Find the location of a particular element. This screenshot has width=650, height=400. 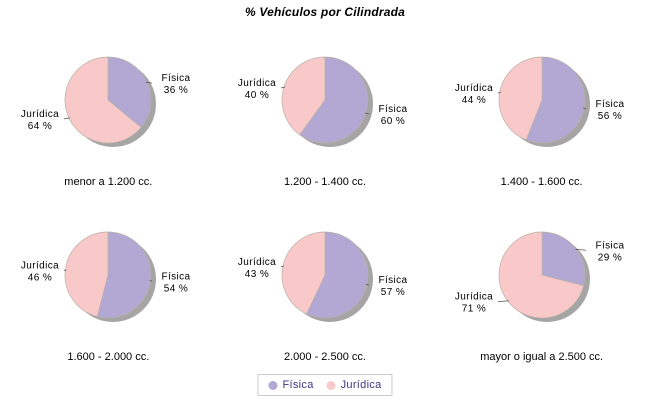

slice-label-value: 29 % is located at coordinates (609, 257).